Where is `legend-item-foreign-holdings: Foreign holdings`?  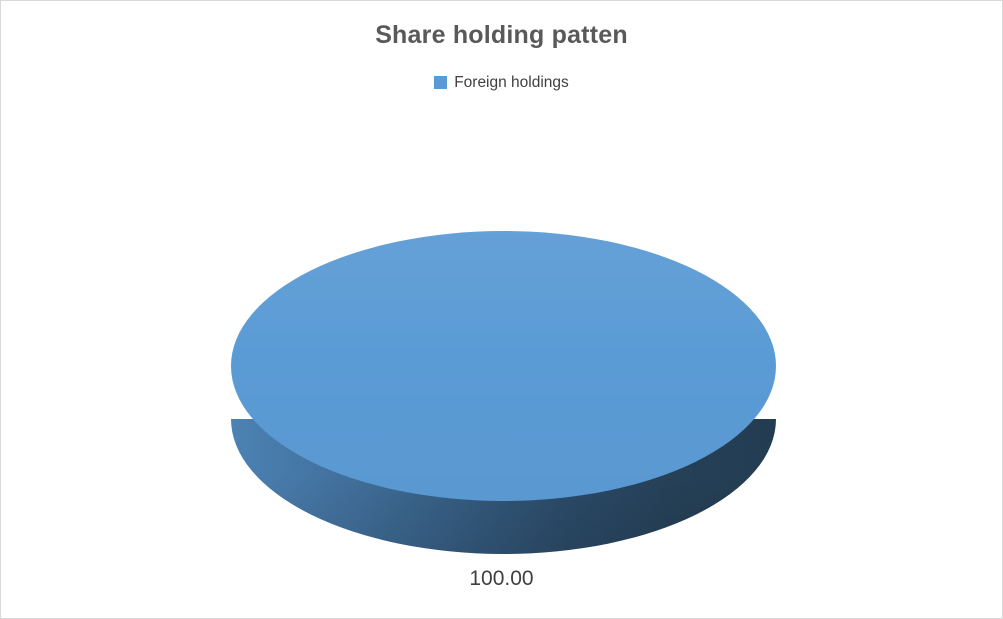 legend-item-foreign-holdings: Foreign holdings is located at coordinates (501, 83).